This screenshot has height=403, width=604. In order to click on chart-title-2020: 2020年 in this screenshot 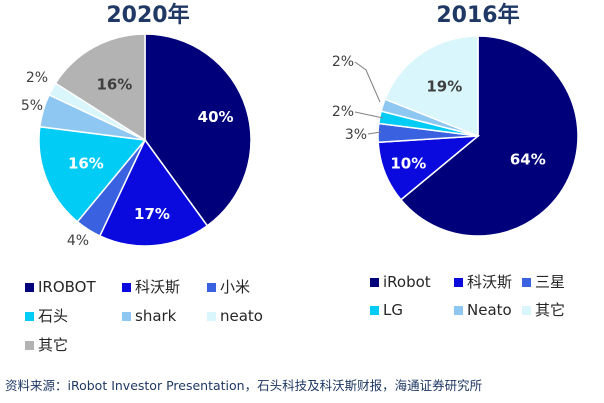, I will do `click(147, 15)`.